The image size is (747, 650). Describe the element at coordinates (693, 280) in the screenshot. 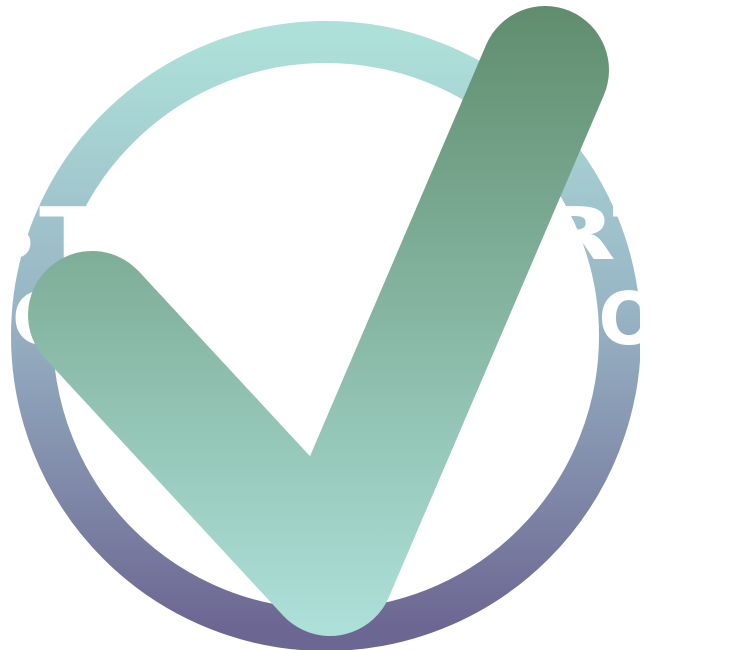

I see `right-mask` at that location.